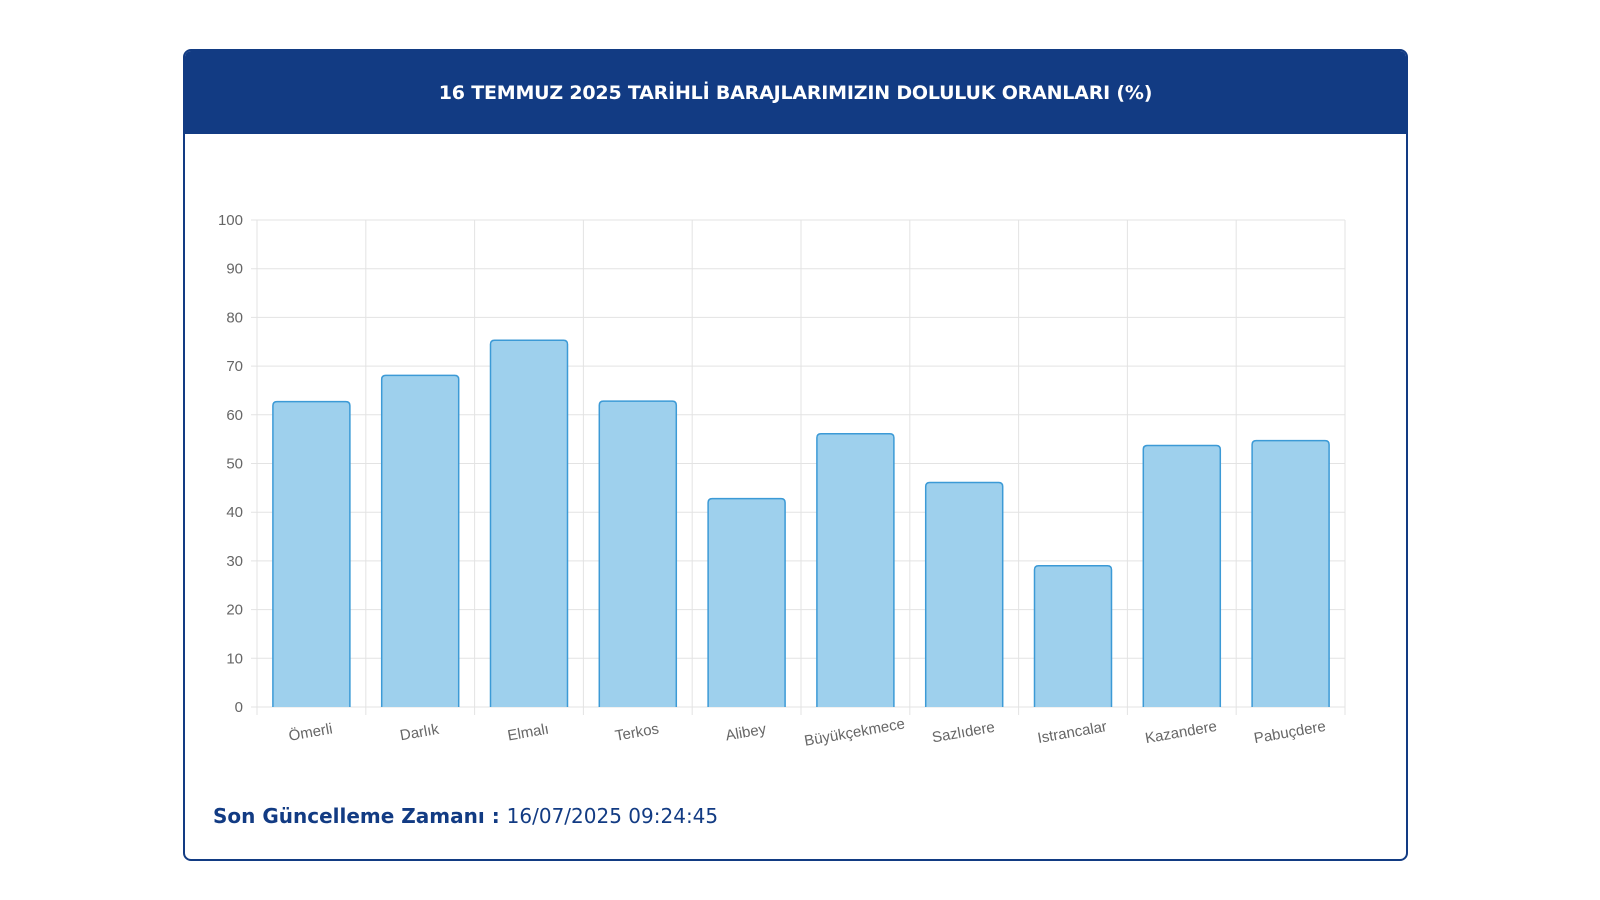  Describe the element at coordinates (234, 317) in the screenshot. I see `y-tick-label: 80` at that location.